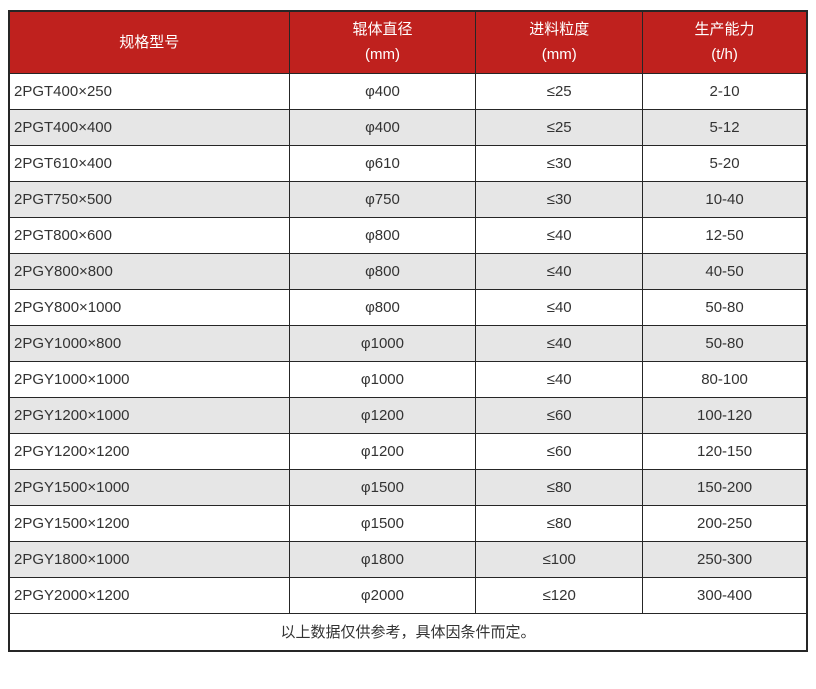 The width and height of the screenshot is (816, 689). What do you see at coordinates (382, 199) in the screenshot?
I see `roller-diameter-cell: φ750` at bounding box center [382, 199].